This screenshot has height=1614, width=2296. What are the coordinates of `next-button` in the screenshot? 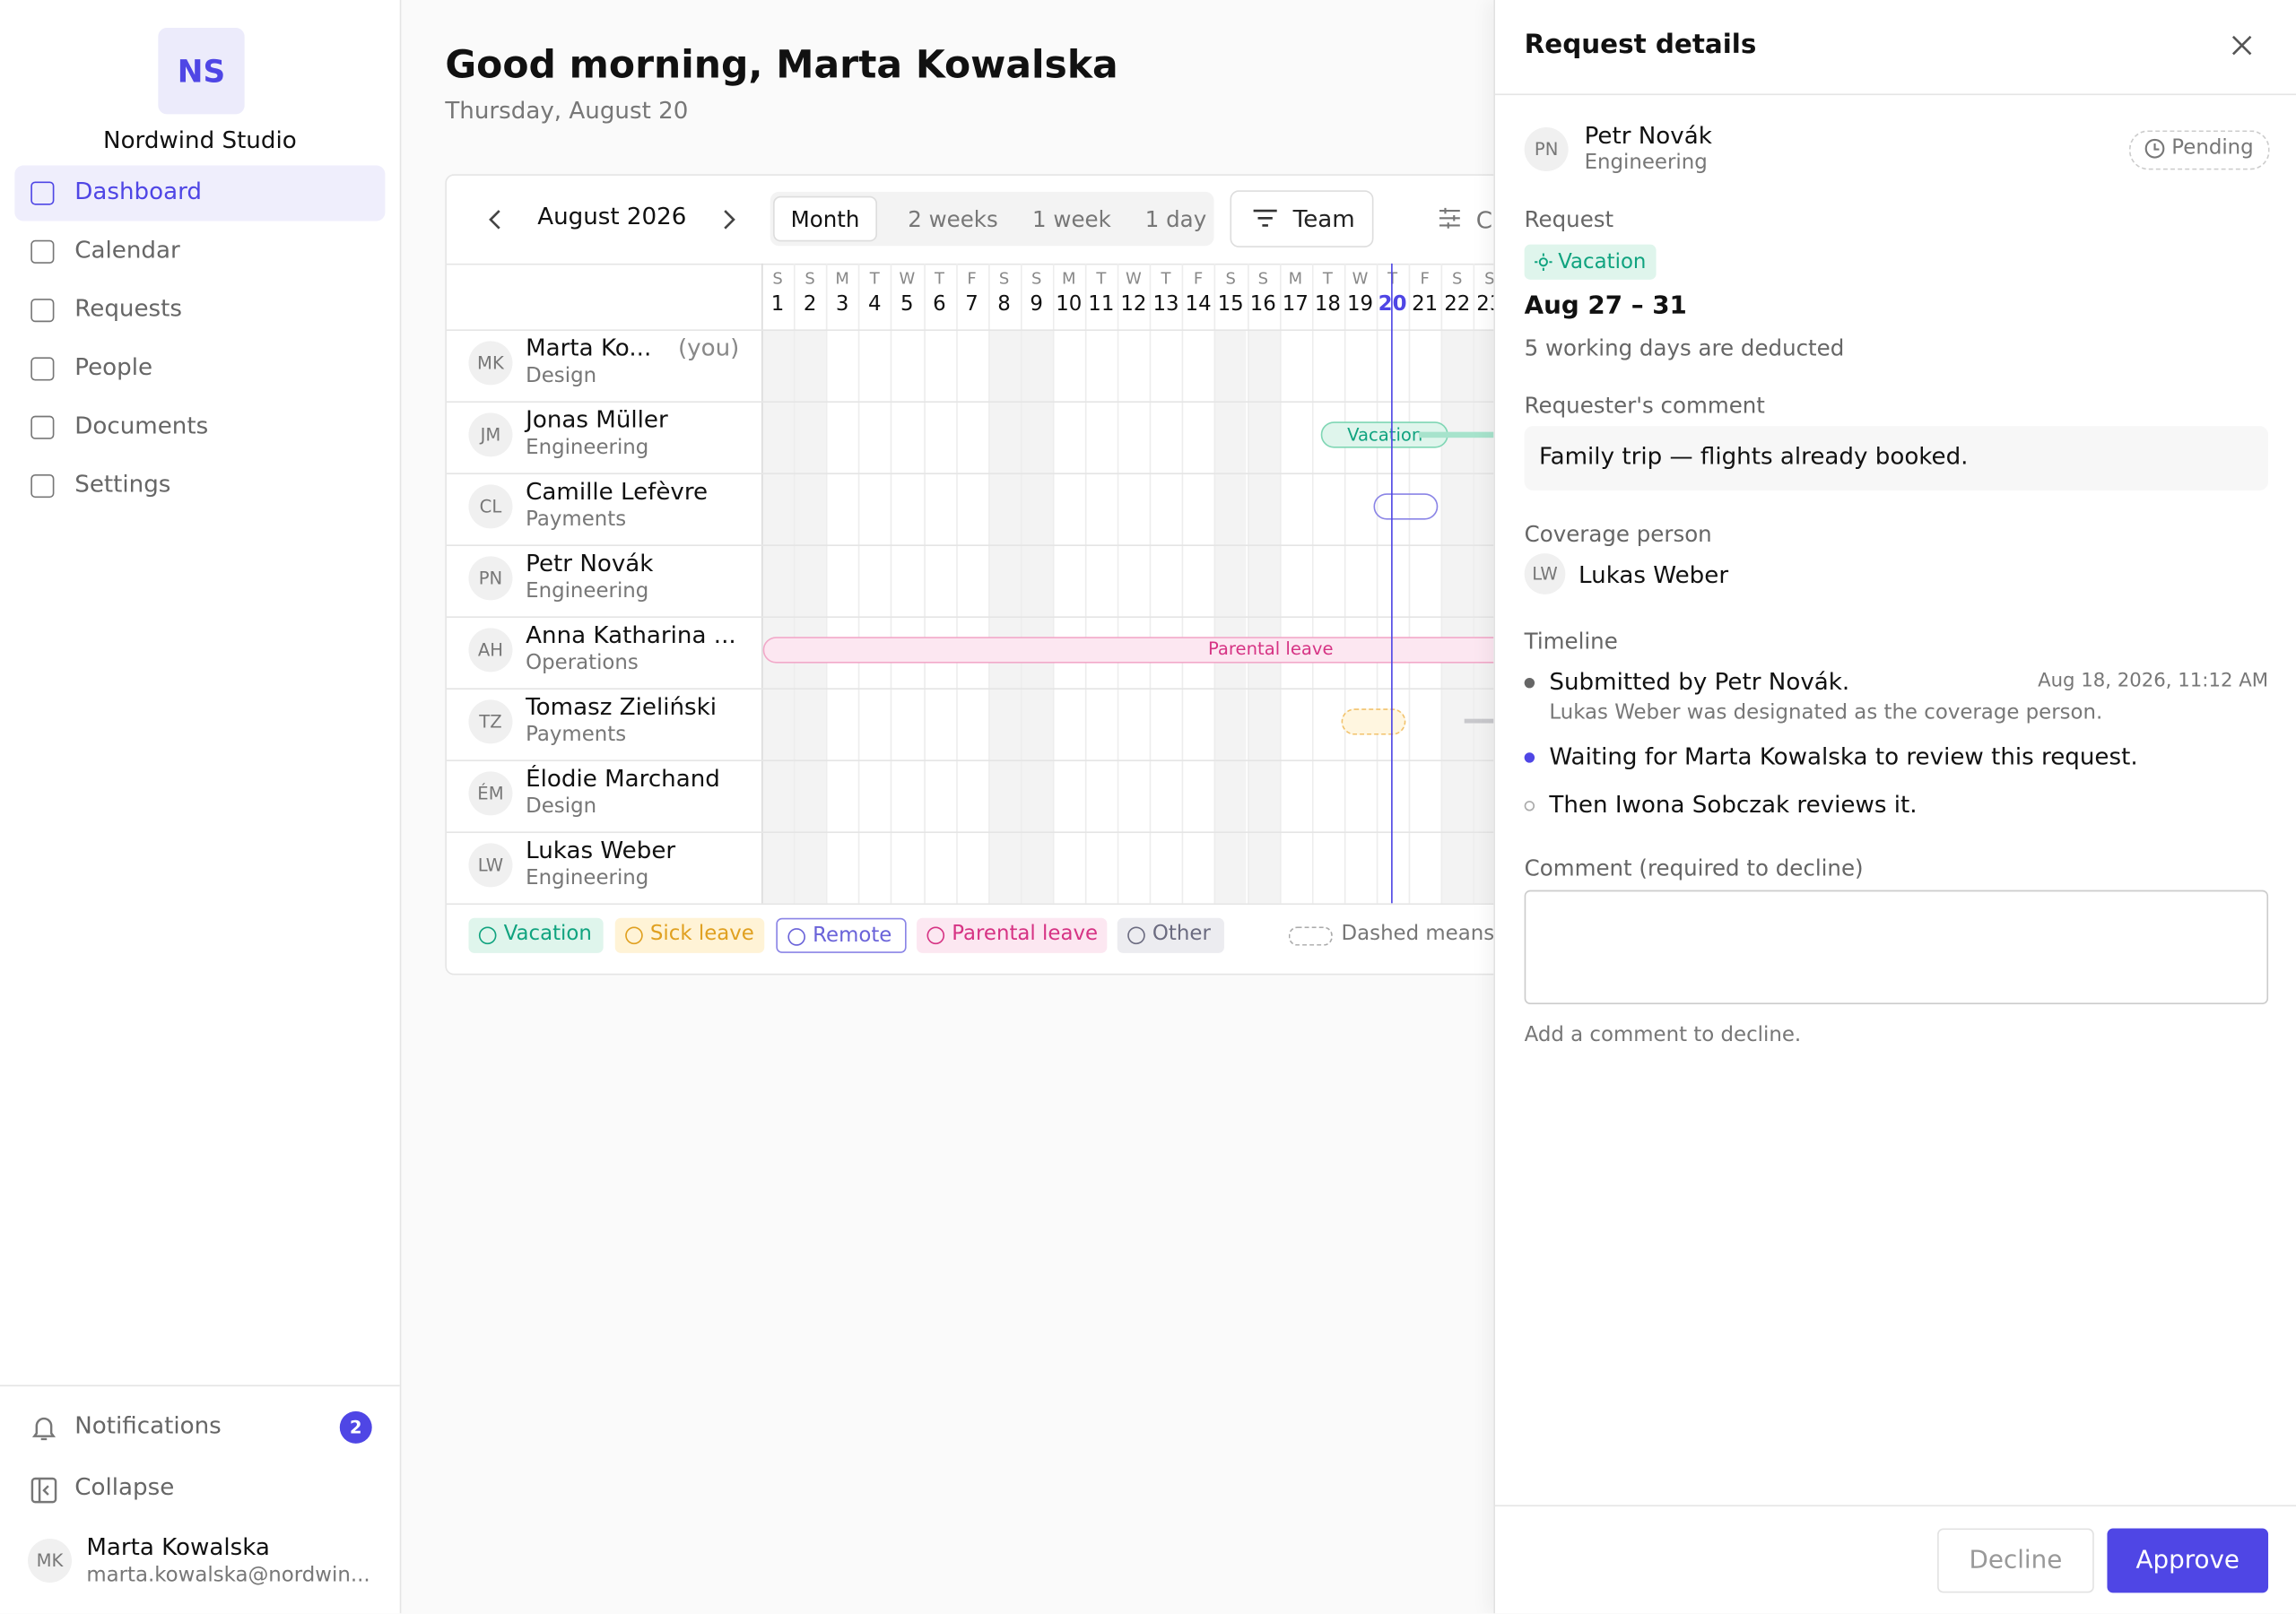 It's located at (729, 219).